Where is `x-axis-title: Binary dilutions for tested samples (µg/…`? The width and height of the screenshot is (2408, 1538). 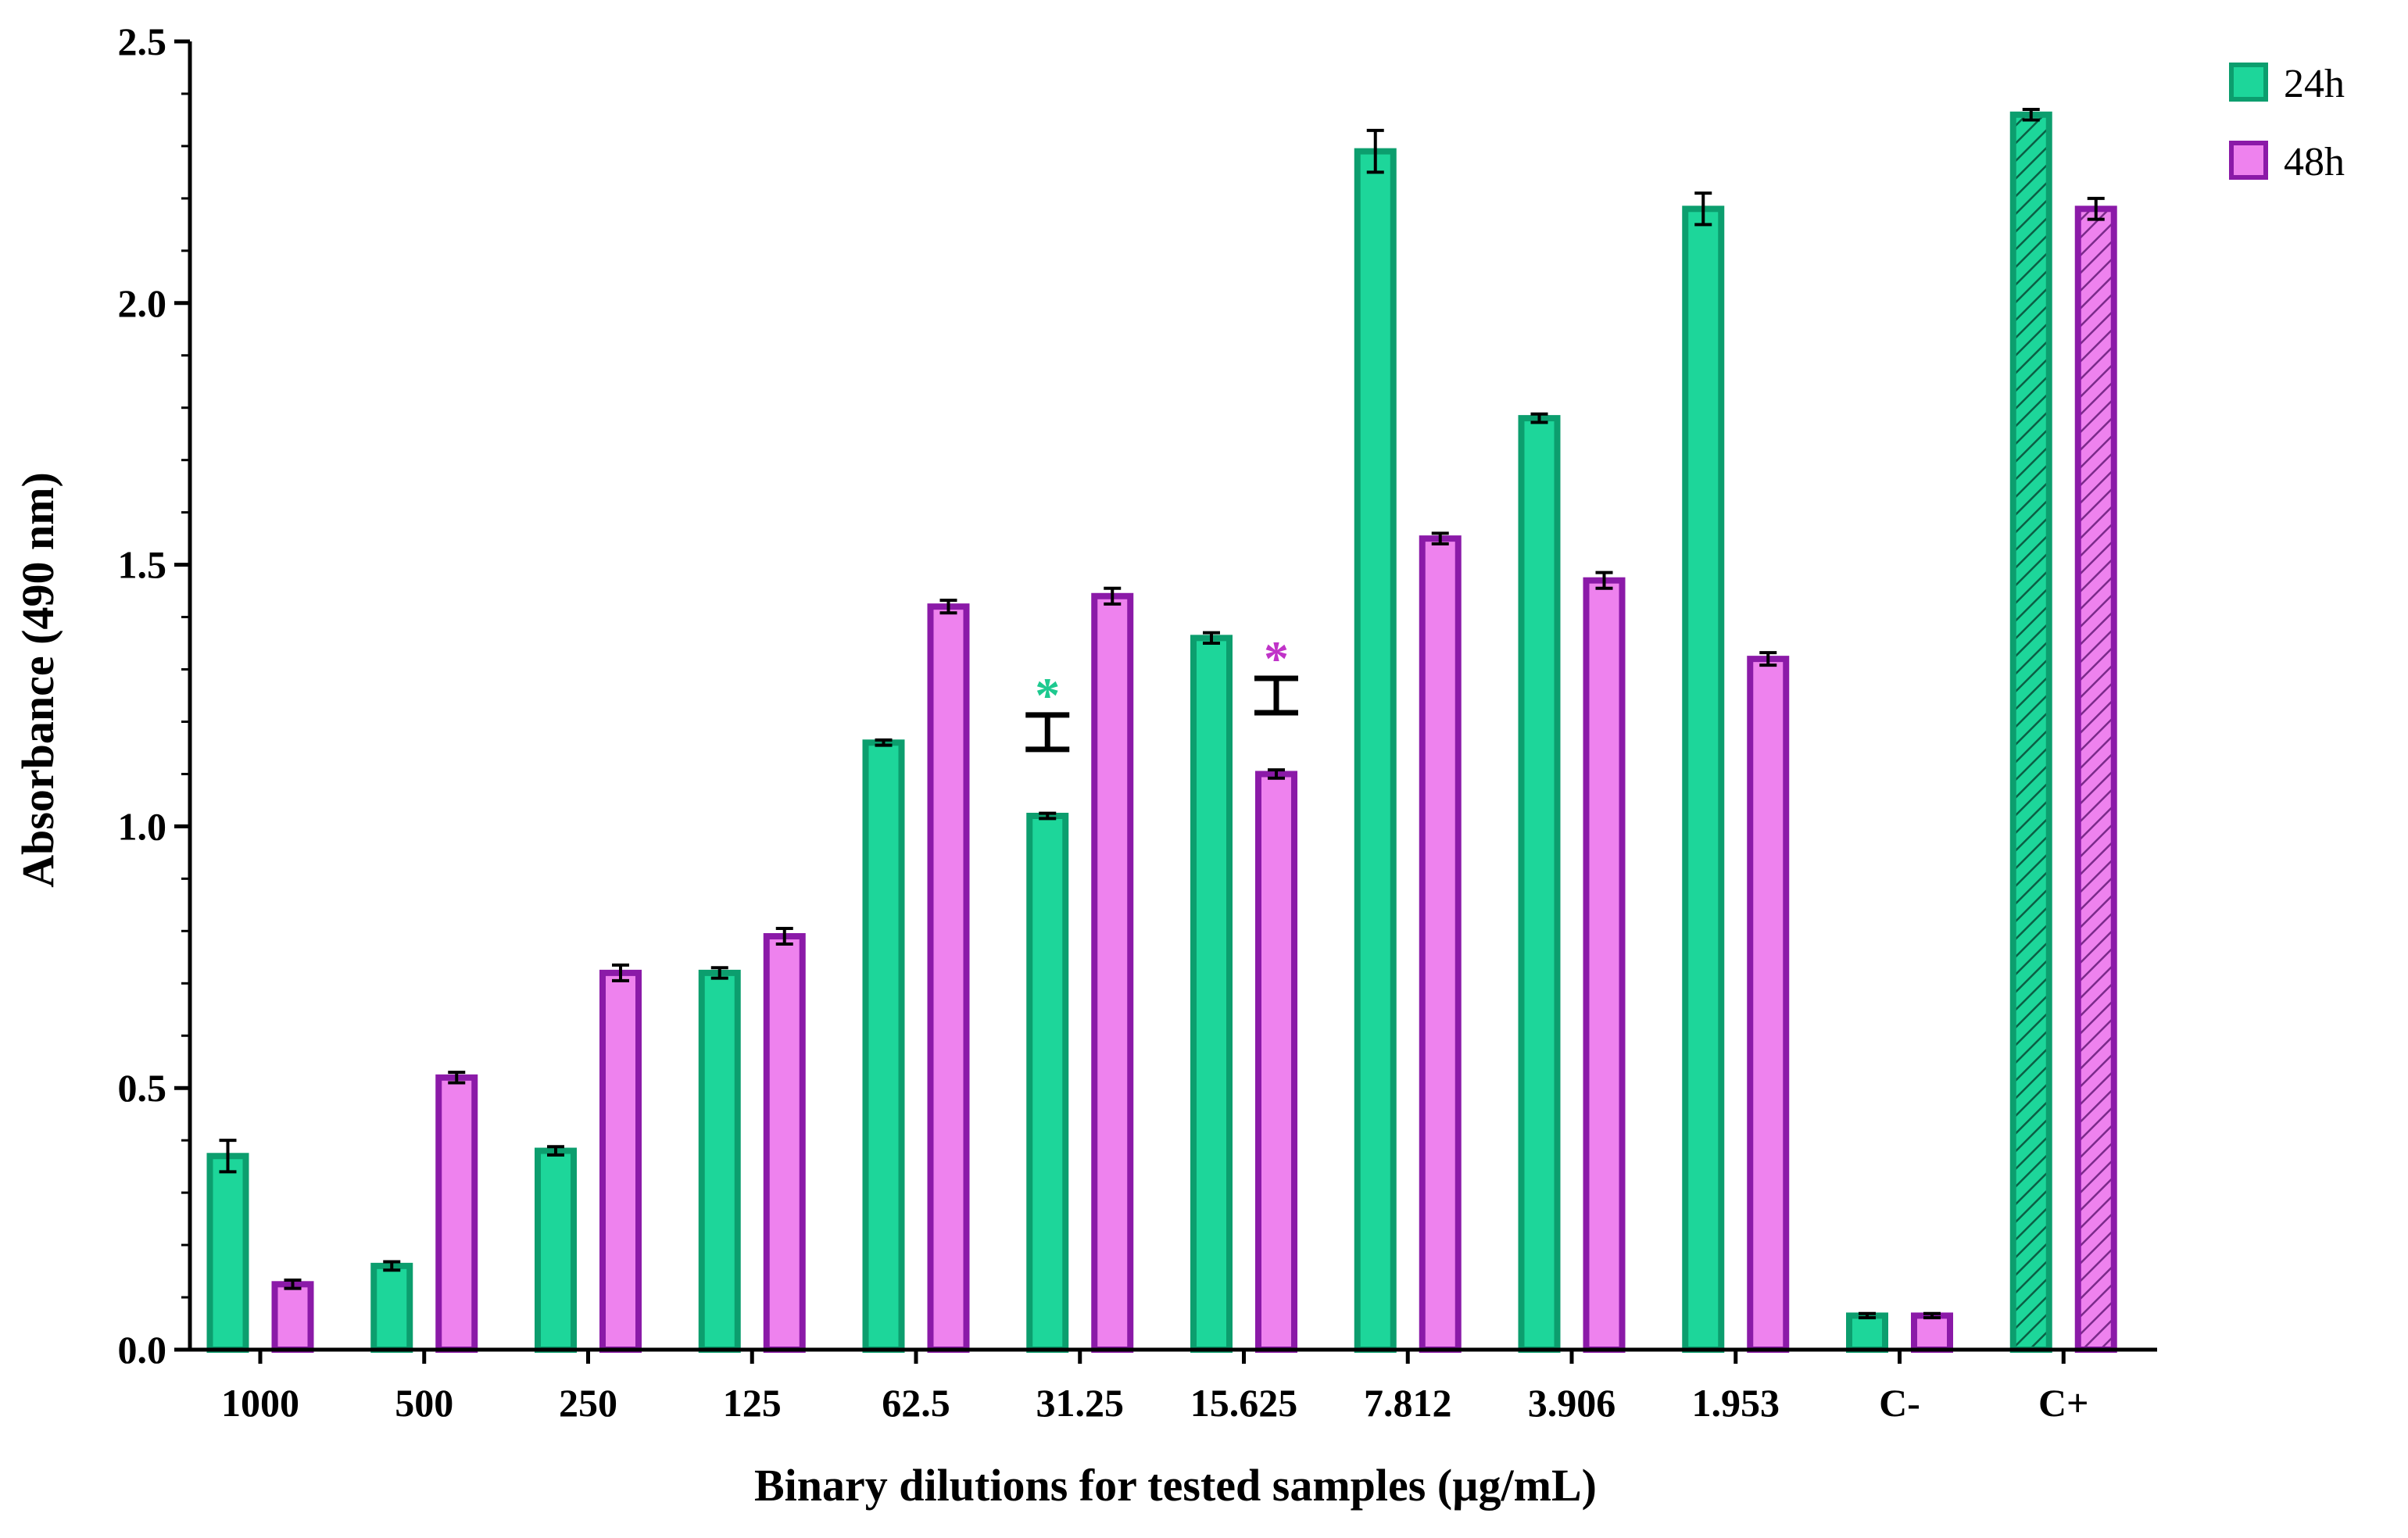 x-axis-title: Binary dilutions for tested samples (µg/… is located at coordinates (1175, 1485).